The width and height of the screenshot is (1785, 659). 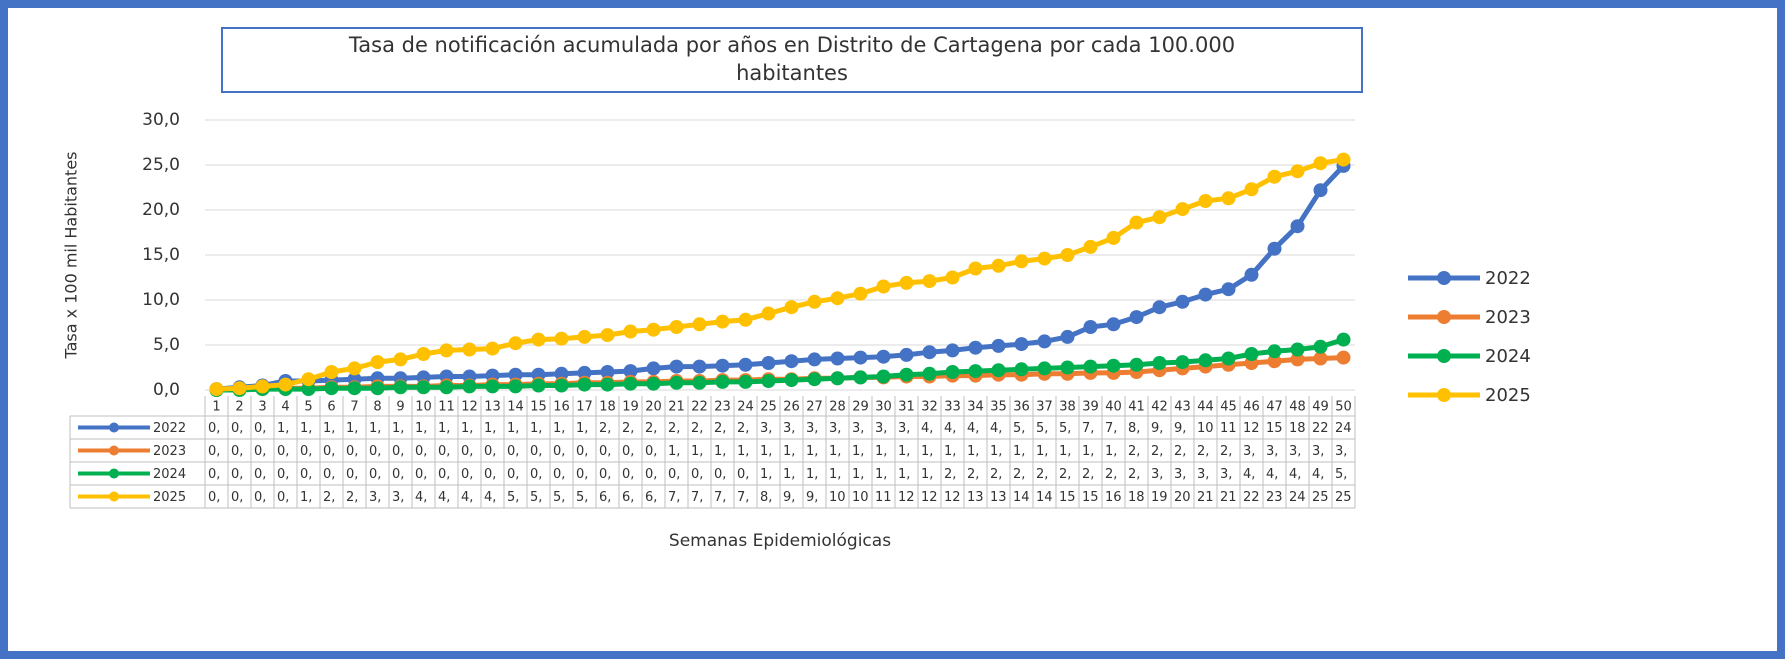 I want to click on table-cell: 13, so click(x=998, y=497).